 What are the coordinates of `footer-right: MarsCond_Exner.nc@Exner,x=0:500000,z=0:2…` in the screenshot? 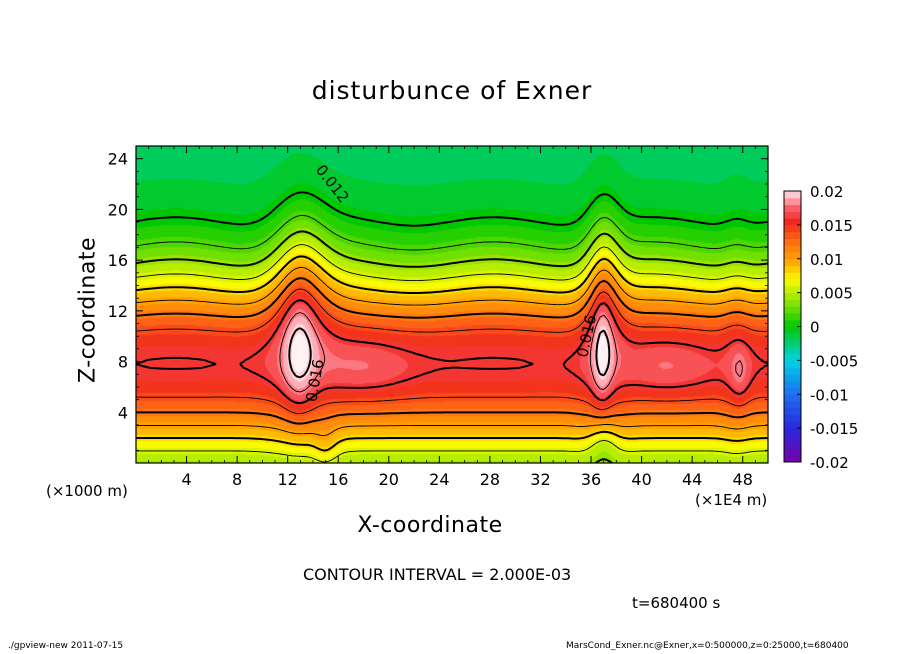 It's located at (707, 646).